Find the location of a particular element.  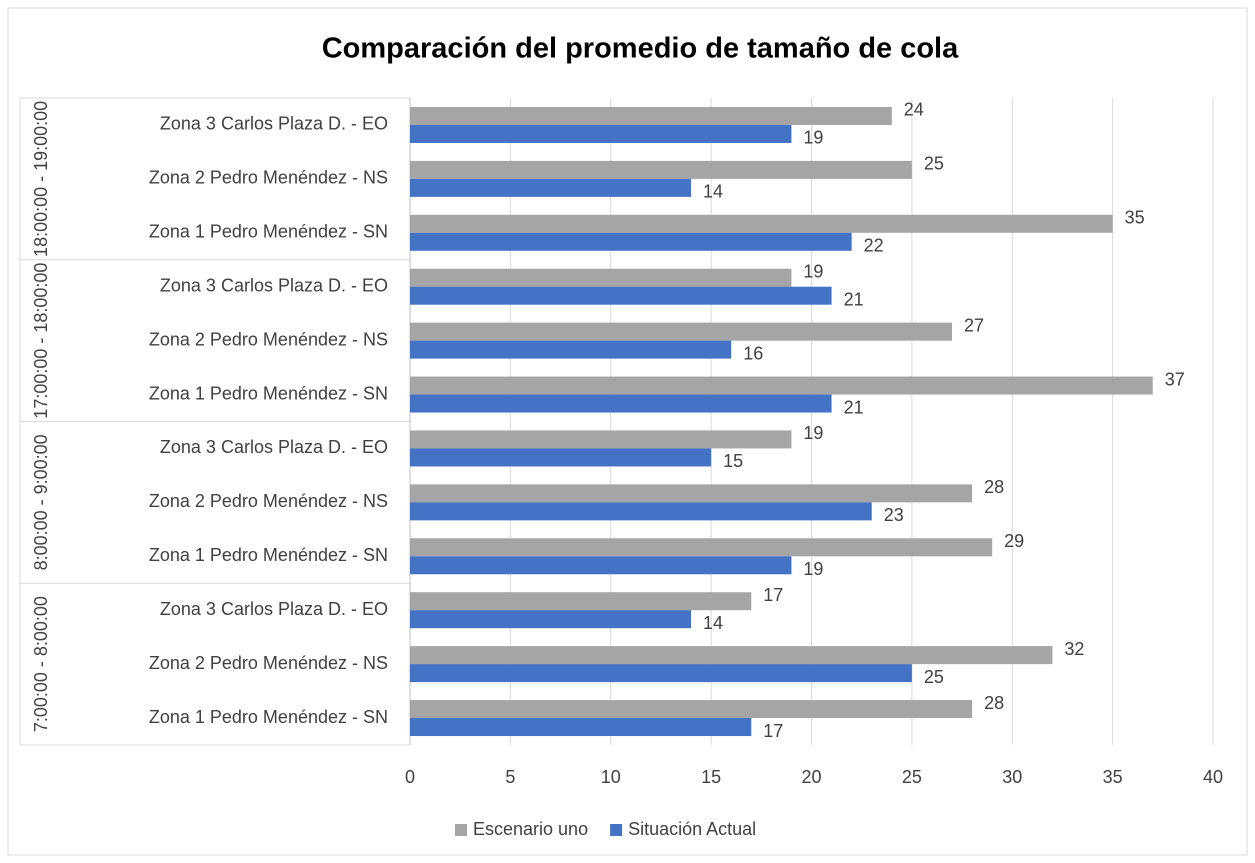

group-label: 17:00:00 - 18:00:00 is located at coordinates (41, 341).